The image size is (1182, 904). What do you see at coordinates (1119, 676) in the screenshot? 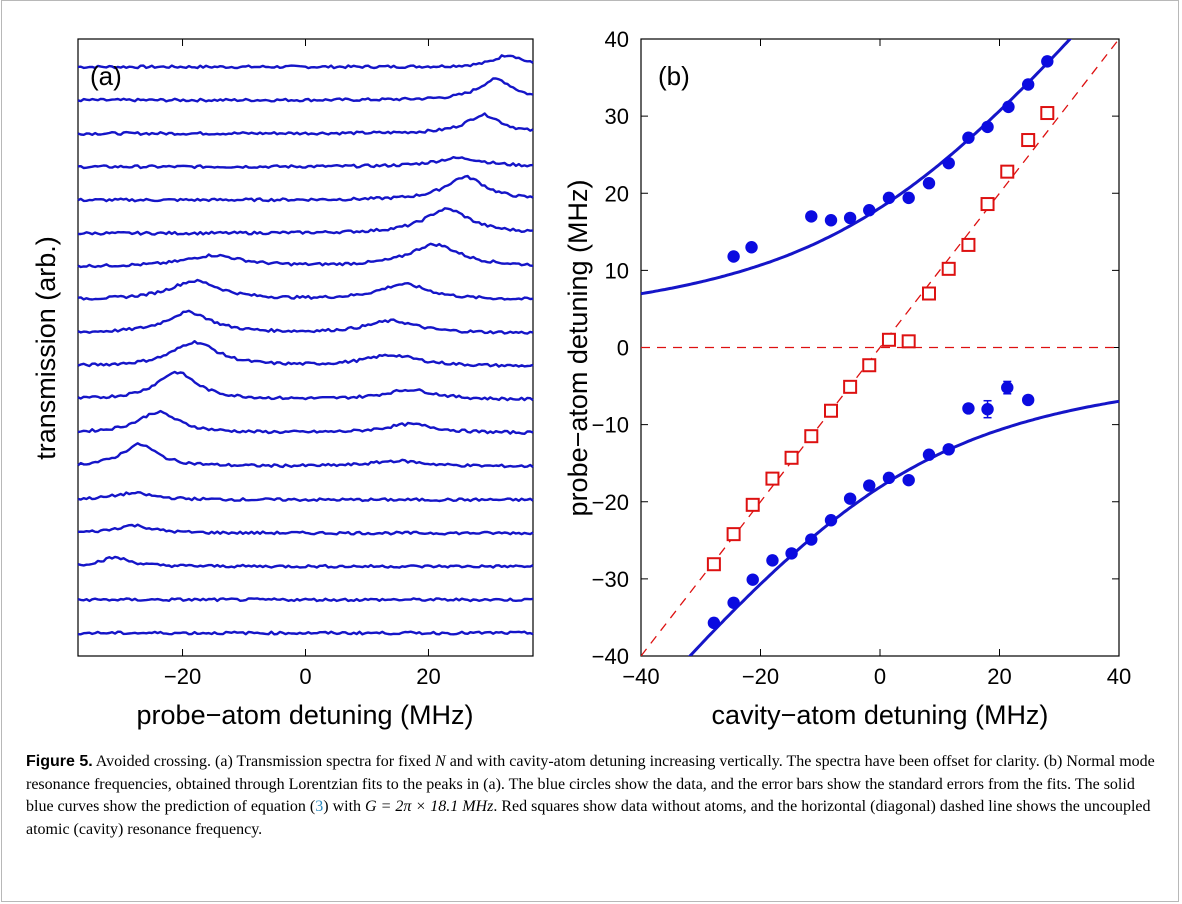
I see `x-tick-label: 40` at bounding box center [1119, 676].